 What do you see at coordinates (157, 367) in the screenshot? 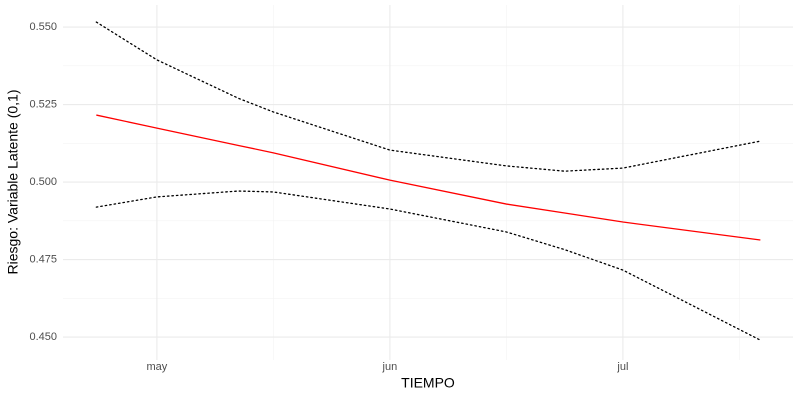
I see `x-tick-label: may` at bounding box center [157, 367].